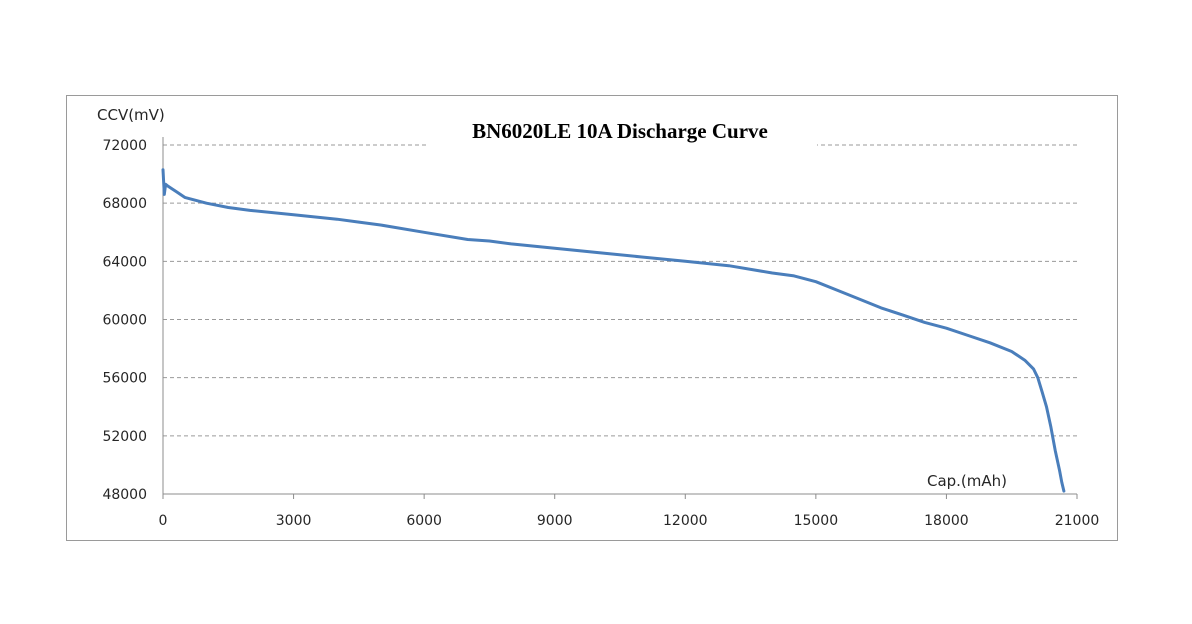 This screenshot has height=624, width=1192. I want to click on y-tick-label: 72000, so click(124, 146).